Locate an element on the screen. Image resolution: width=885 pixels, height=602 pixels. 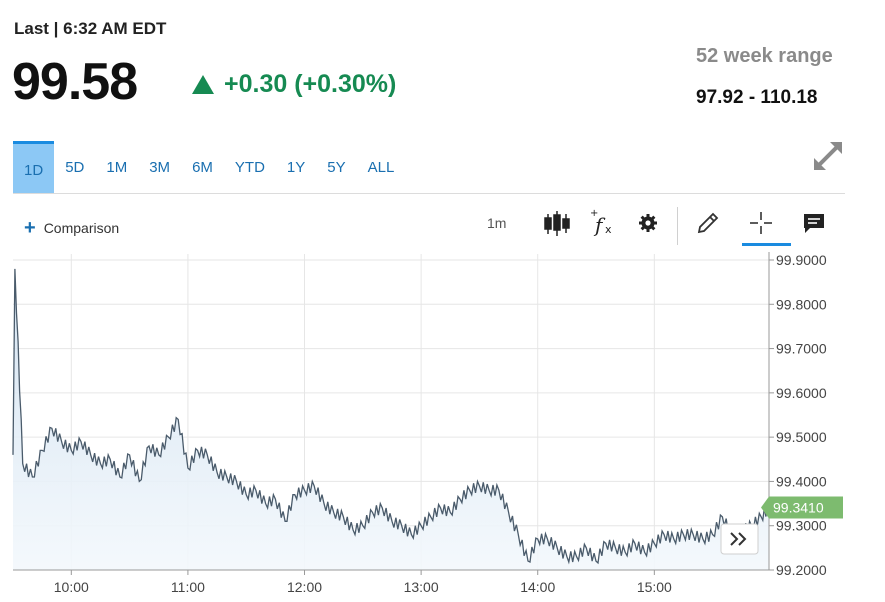
x-tick-label: 11:00 is located at coordinates (188, 587).